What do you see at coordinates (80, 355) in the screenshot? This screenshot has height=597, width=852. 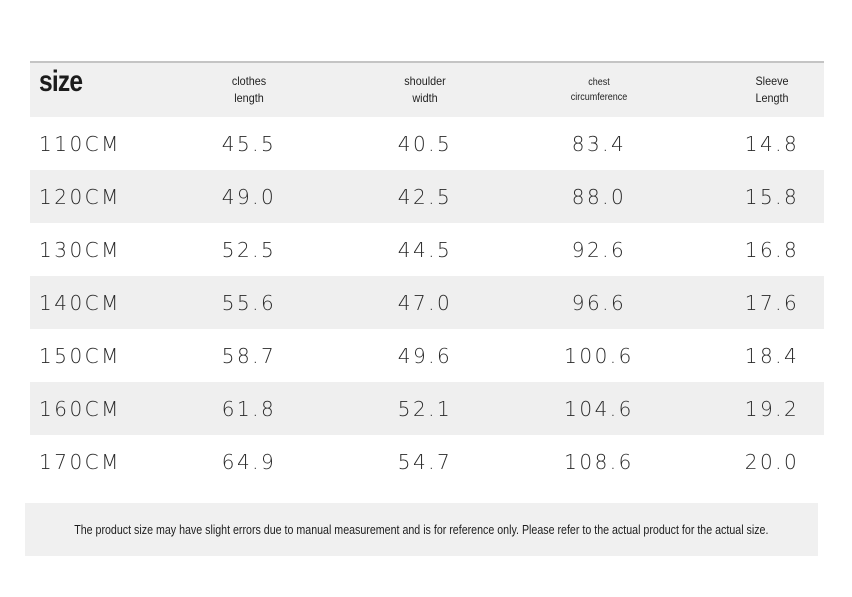 I see `cell-size: 150CM` at bounding box center [80, 355].